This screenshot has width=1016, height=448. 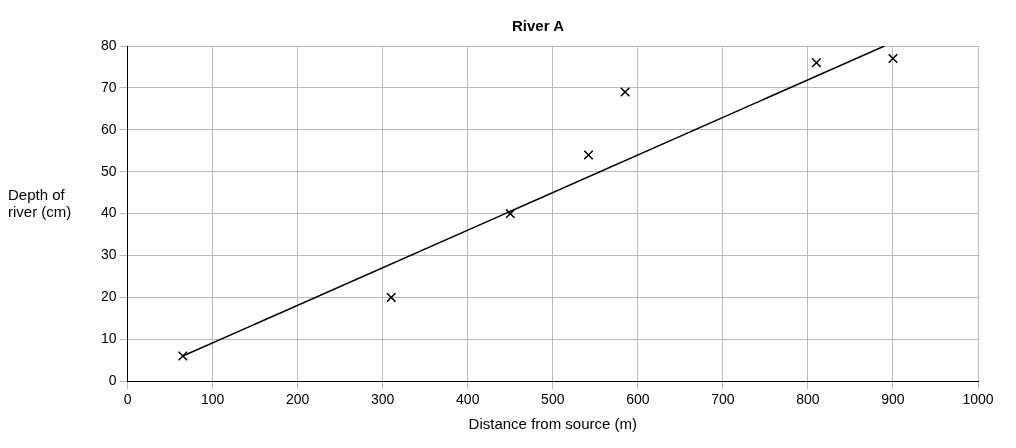 I want to click on chart-title: River A, so click(x=538, y=26).